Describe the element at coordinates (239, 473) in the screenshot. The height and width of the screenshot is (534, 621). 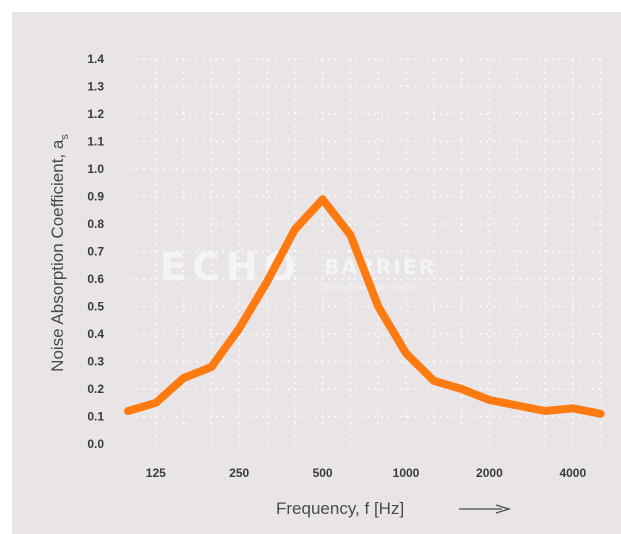
I see `x-tick-label: 250` at that location.